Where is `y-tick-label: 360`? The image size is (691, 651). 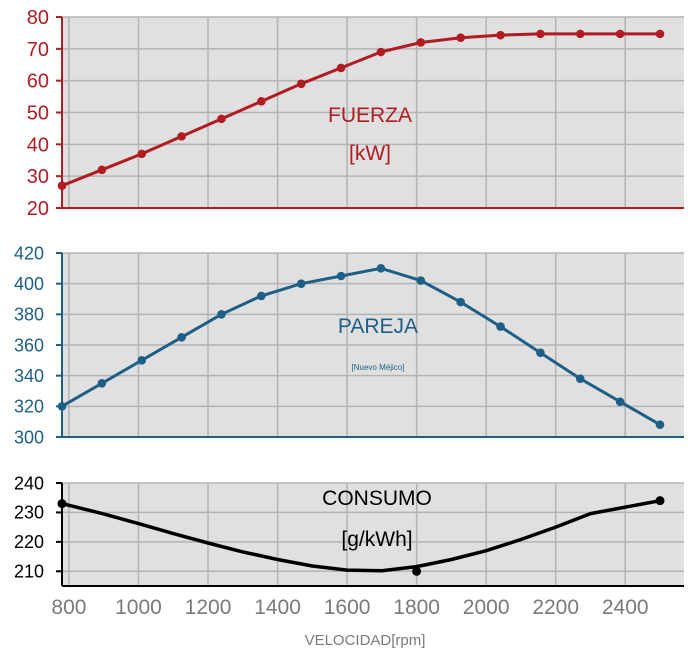 y-tick-label: 360 is located at coordinates (29, 345).